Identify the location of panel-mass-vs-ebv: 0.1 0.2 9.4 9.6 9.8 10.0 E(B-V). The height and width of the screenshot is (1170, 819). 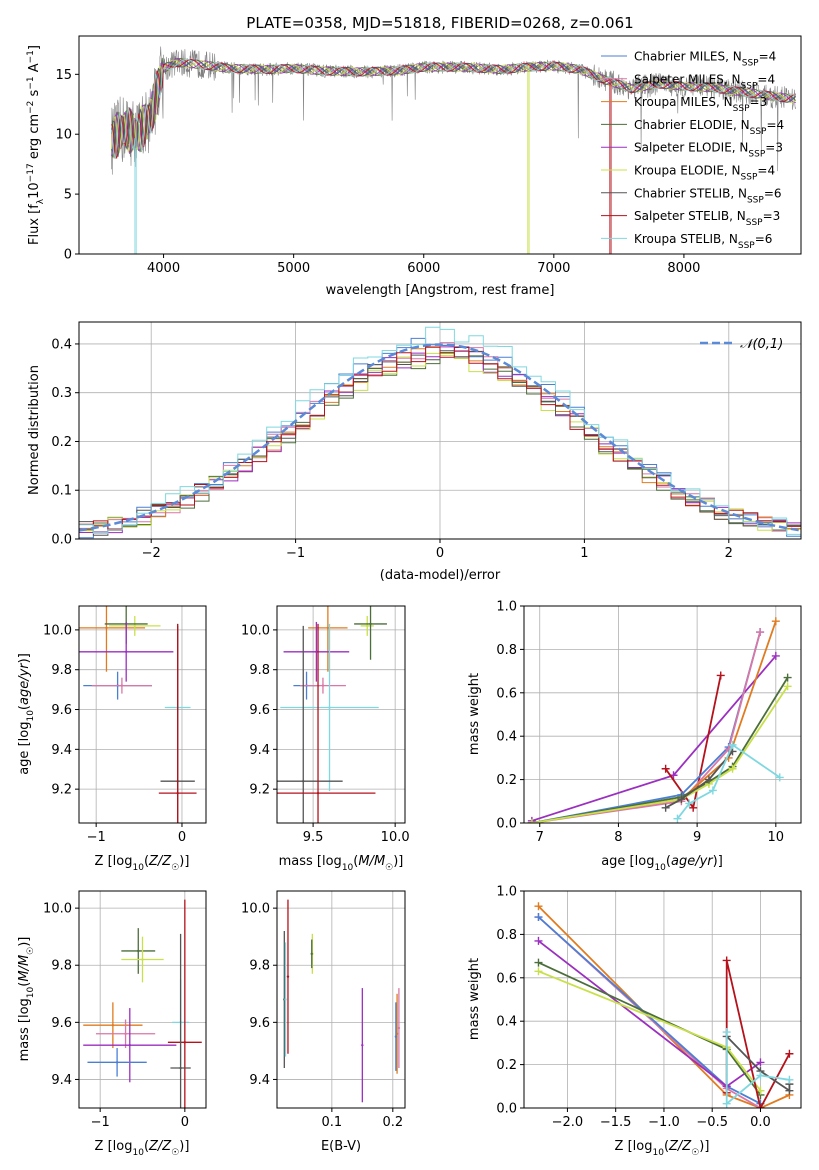
(323, 1022).